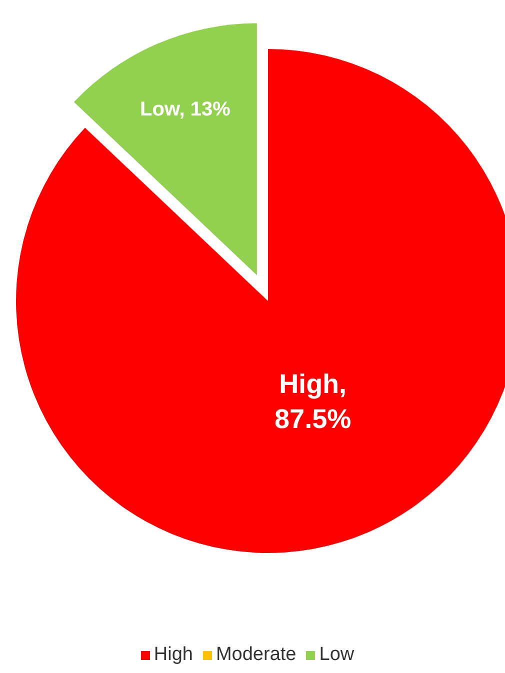 The height and width of the screenshot is (673, 505). Describe the element at coordinates (256, 654) in the screenshot. I see `legend-label: Moderate` at that location.